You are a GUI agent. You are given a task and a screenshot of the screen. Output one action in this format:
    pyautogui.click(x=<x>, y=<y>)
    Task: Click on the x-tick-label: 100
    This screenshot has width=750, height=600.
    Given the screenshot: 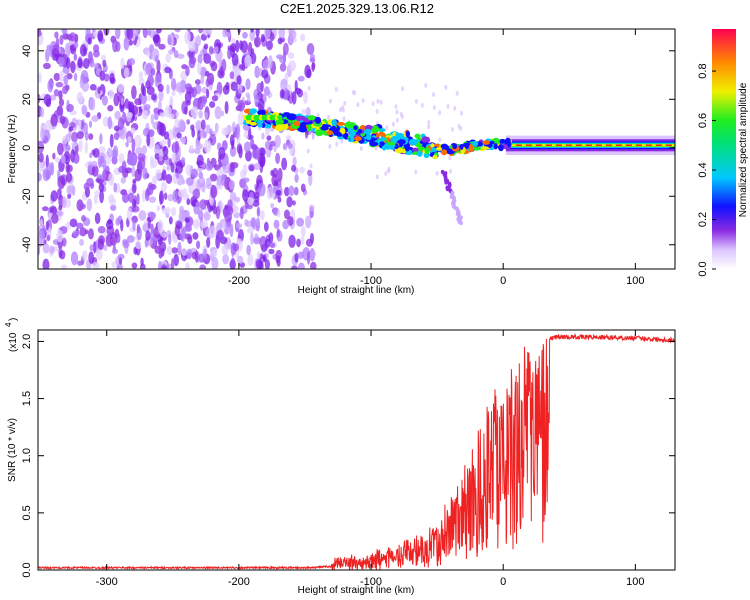 What is the action you would take?
    pyautogui.click(x=635, y=281)
    